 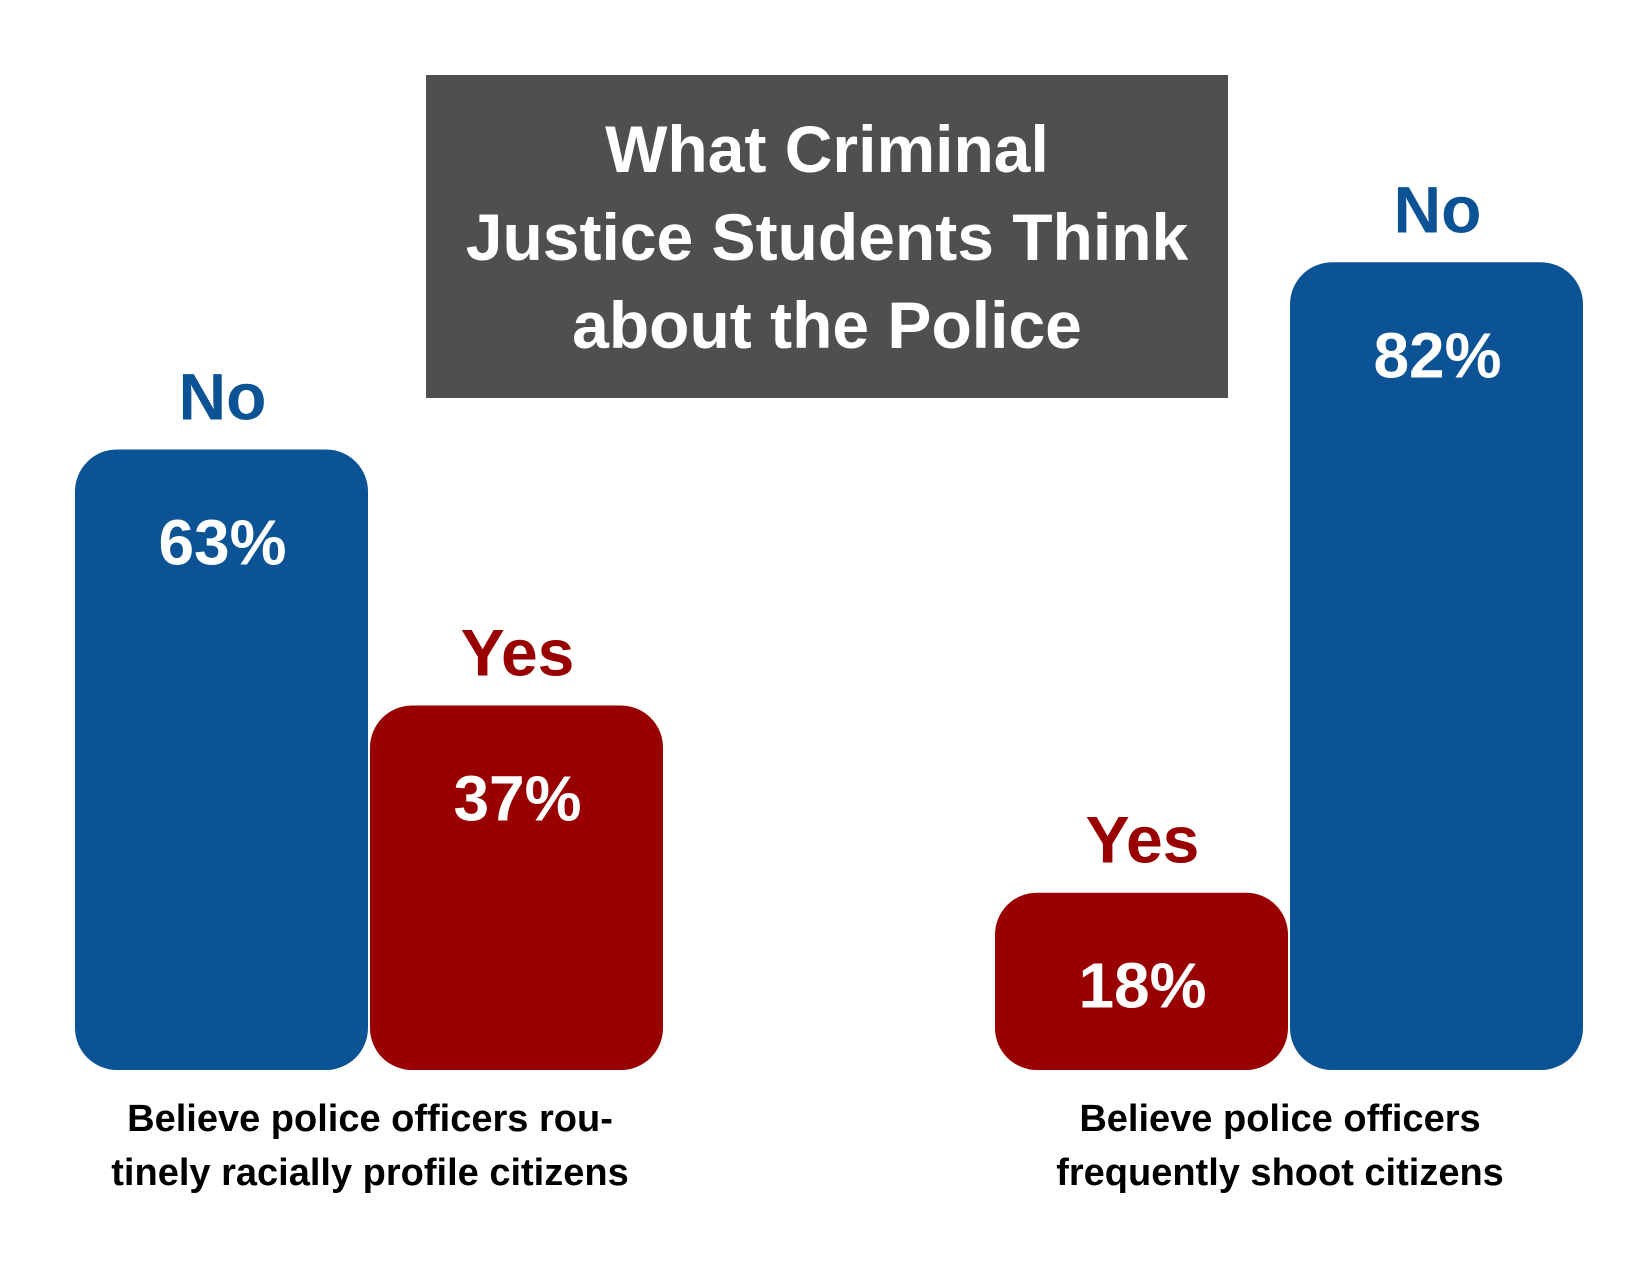 I want to click on category-label-2-yes: Yes, so click(x=1143, y=840).